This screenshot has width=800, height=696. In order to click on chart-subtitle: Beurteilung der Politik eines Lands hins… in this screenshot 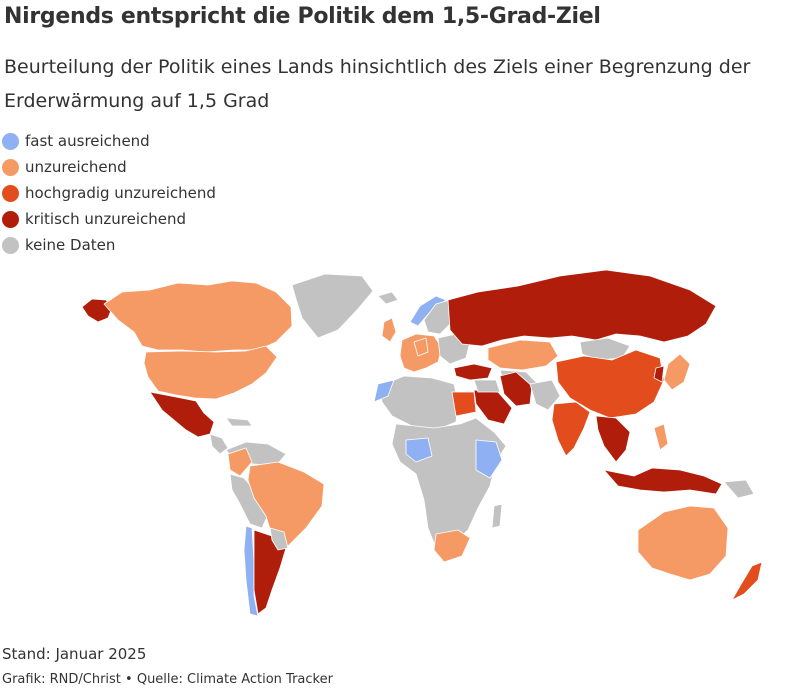, I will do `click(377, 84)`.